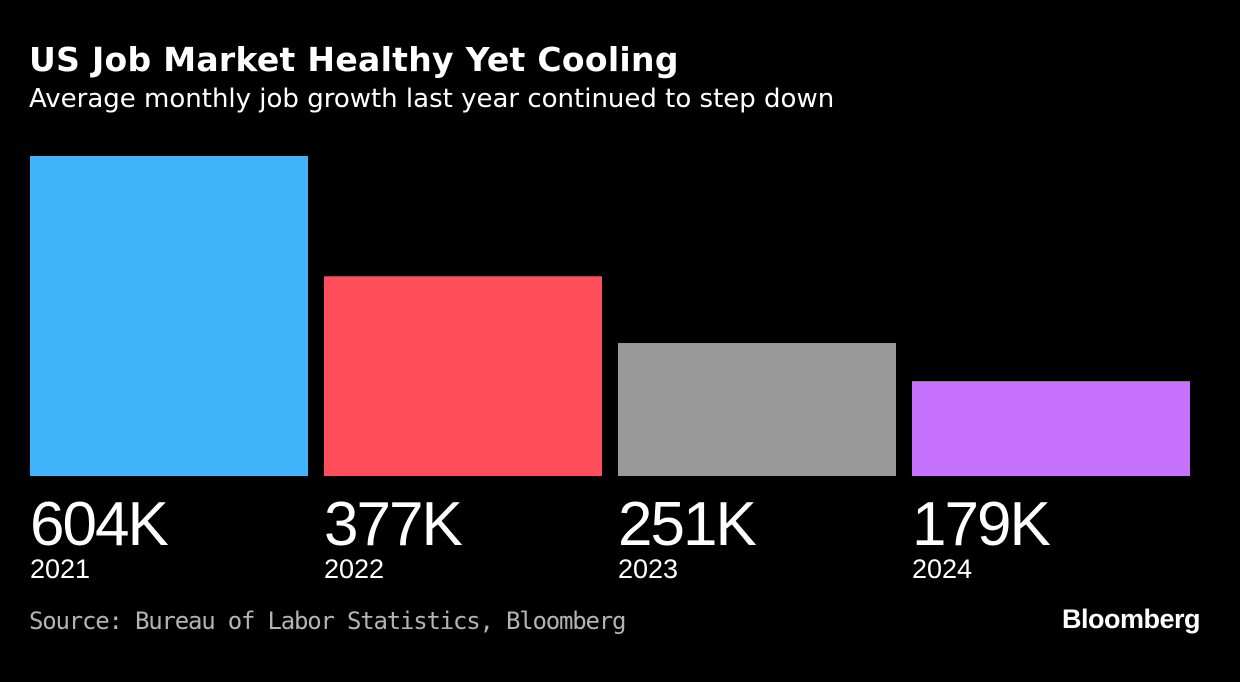  What do you see at coordinates (99, 524) in the screenshot?
I see `value-label-2021: 604K` at bounding box center [99, 524].